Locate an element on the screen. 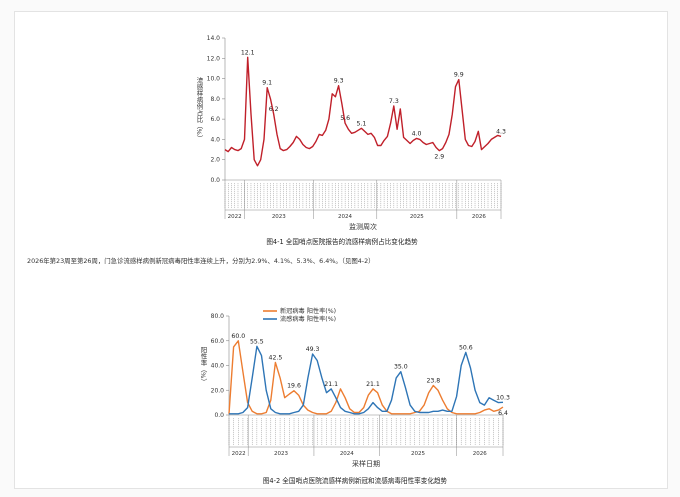 The image size is (680, 497). legend-label: 流感病毒 阳性率(%) is located at coordinates (308, 319).